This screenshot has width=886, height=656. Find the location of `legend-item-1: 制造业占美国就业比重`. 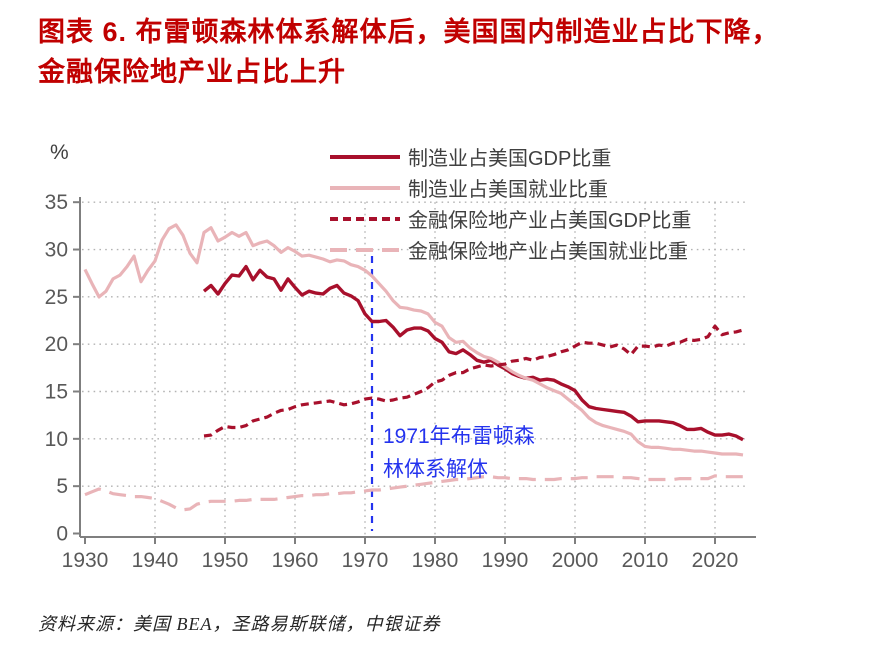

legend-item-1: 制造业占美国就业比重 is located at coordinates (510, 187).